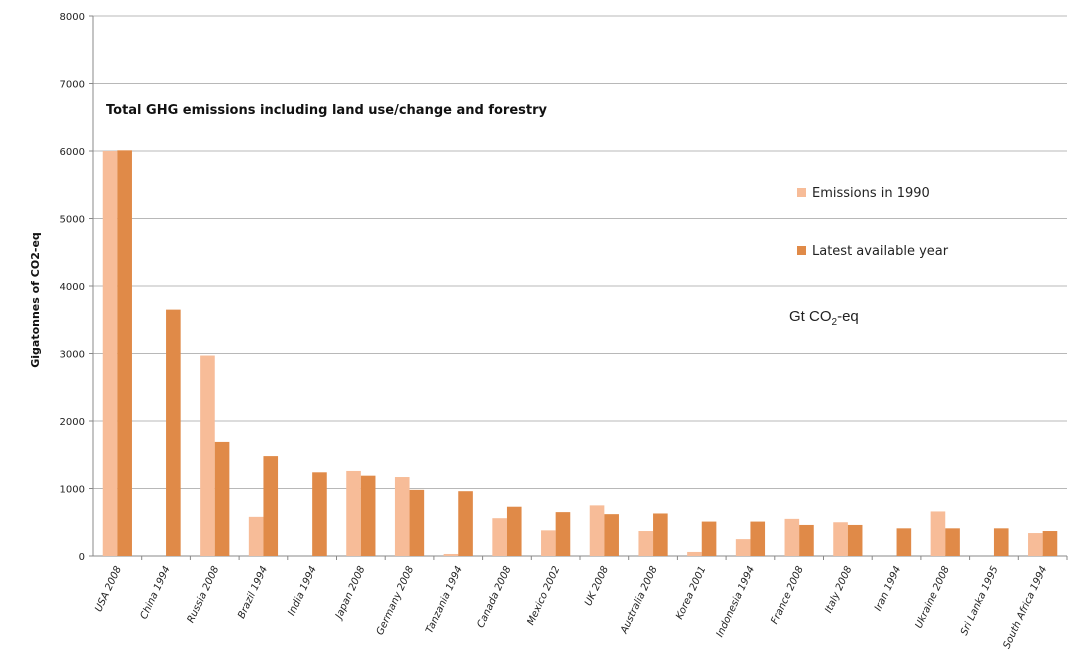 This screenshot has width=1071, height=662. I want to click on unit-annotation: Gt CO2-eq, so click(824, 318).